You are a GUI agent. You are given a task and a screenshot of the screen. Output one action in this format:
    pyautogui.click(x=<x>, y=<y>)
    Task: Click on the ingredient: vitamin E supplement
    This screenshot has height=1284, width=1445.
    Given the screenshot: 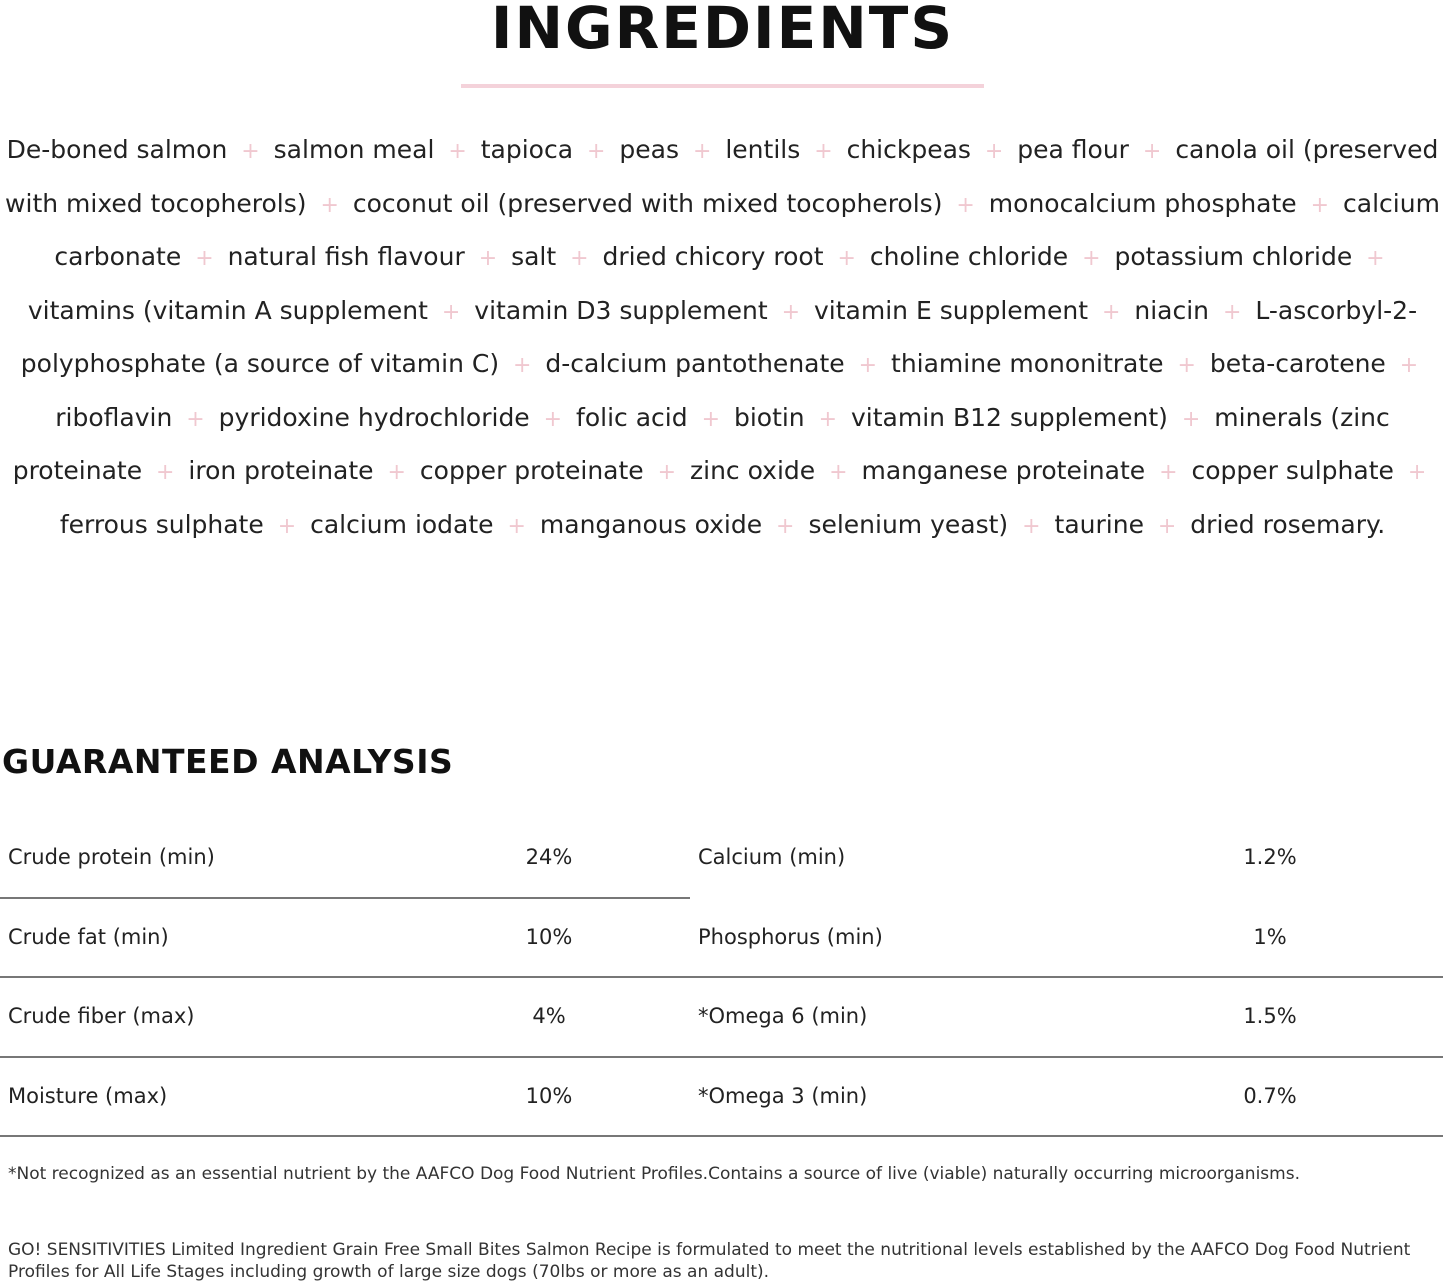 What is the action you would take?
    pyautogui.click(x=951, y=310)
    